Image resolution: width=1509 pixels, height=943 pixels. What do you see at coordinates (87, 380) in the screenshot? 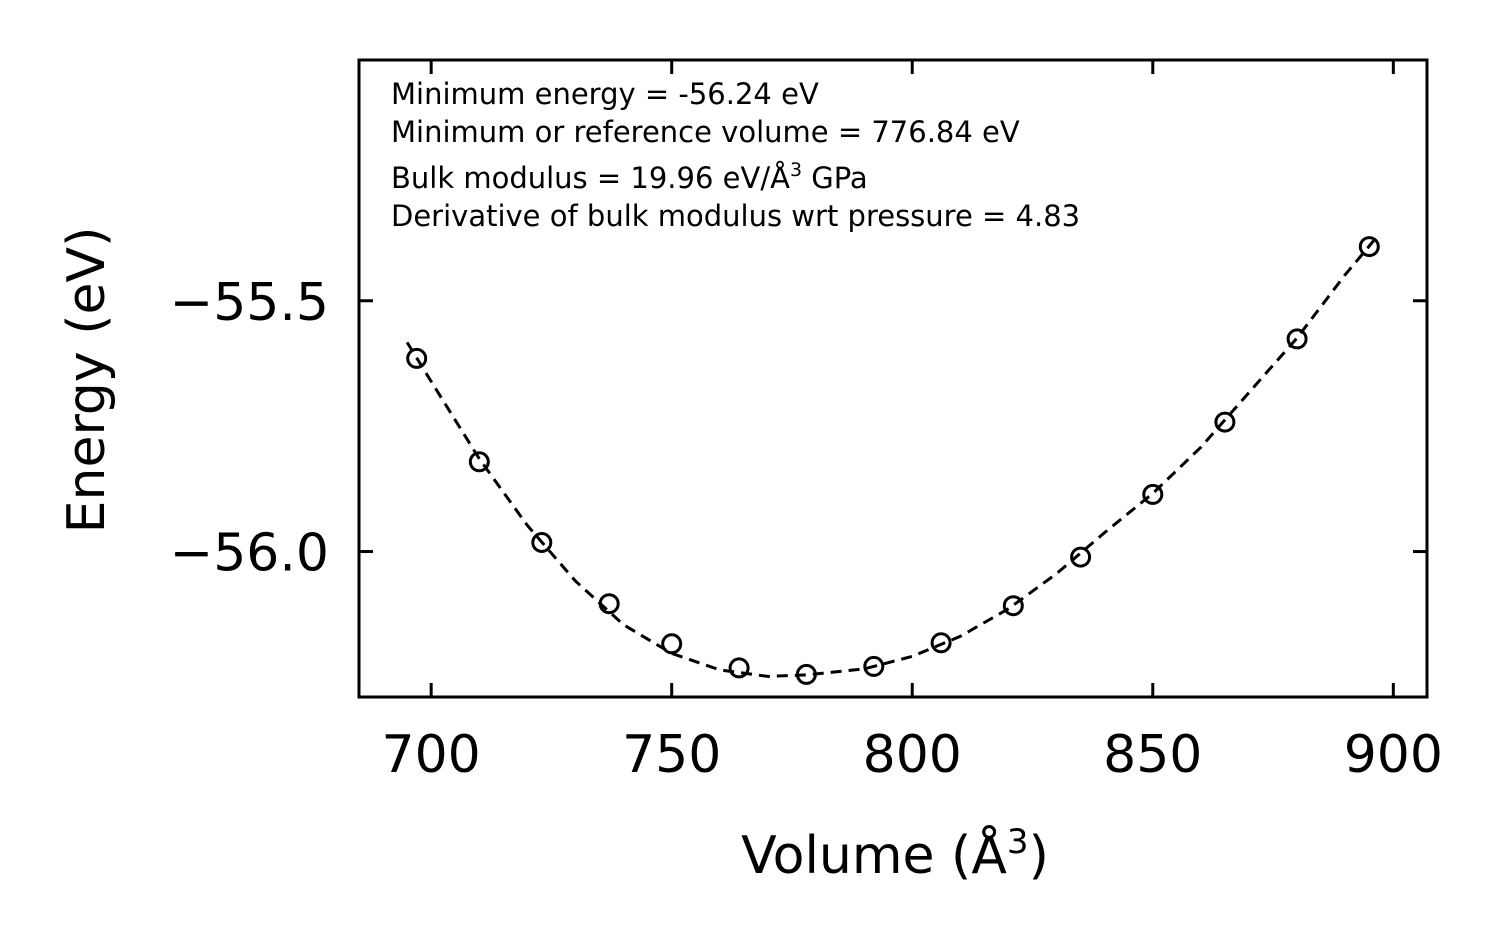
I see `y-axis-label: Energy (eV)` at bounding box center [87, 380].